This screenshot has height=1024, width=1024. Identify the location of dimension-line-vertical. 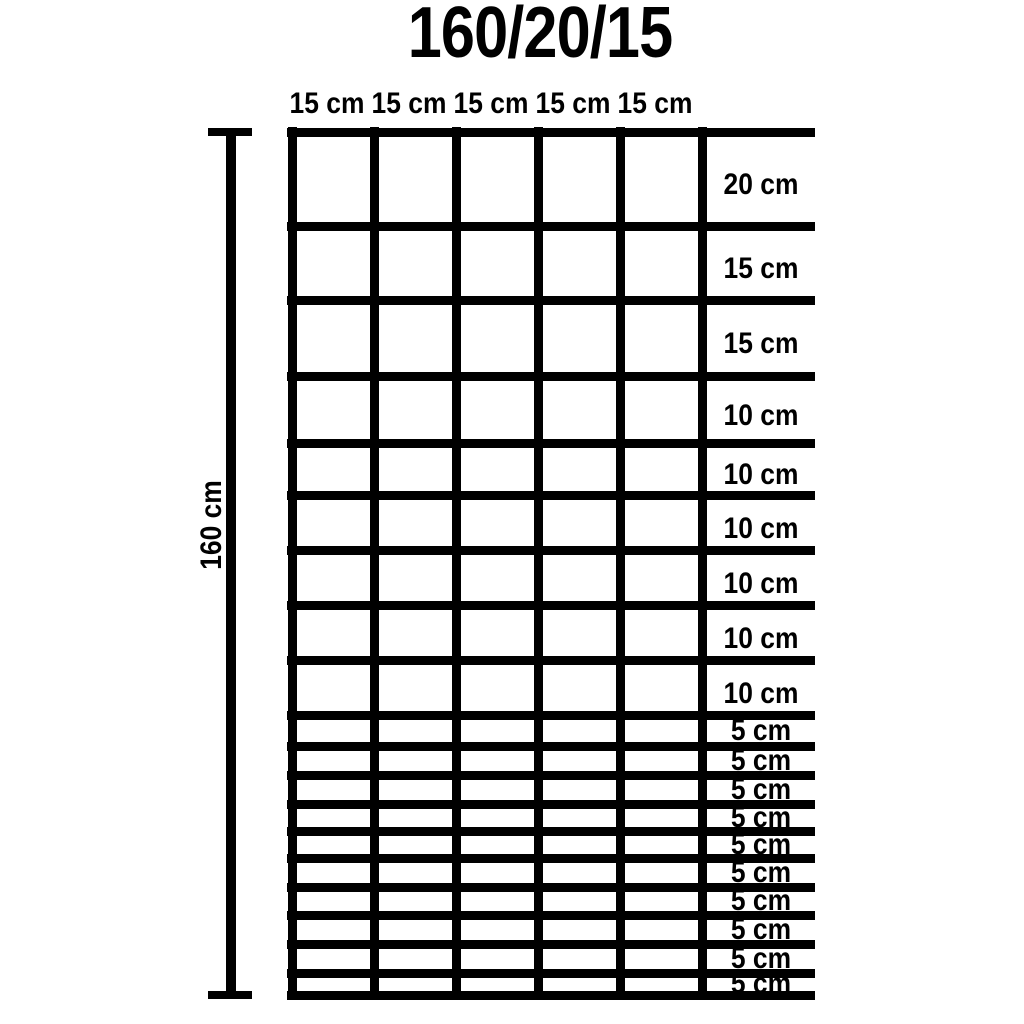
(231, 563).